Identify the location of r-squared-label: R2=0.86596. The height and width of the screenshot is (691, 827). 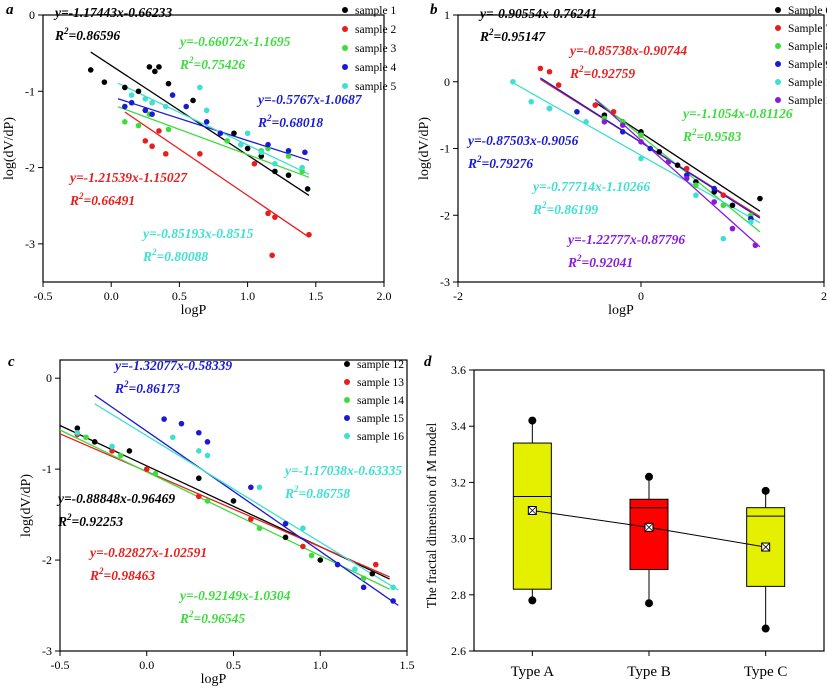
(87, 34).